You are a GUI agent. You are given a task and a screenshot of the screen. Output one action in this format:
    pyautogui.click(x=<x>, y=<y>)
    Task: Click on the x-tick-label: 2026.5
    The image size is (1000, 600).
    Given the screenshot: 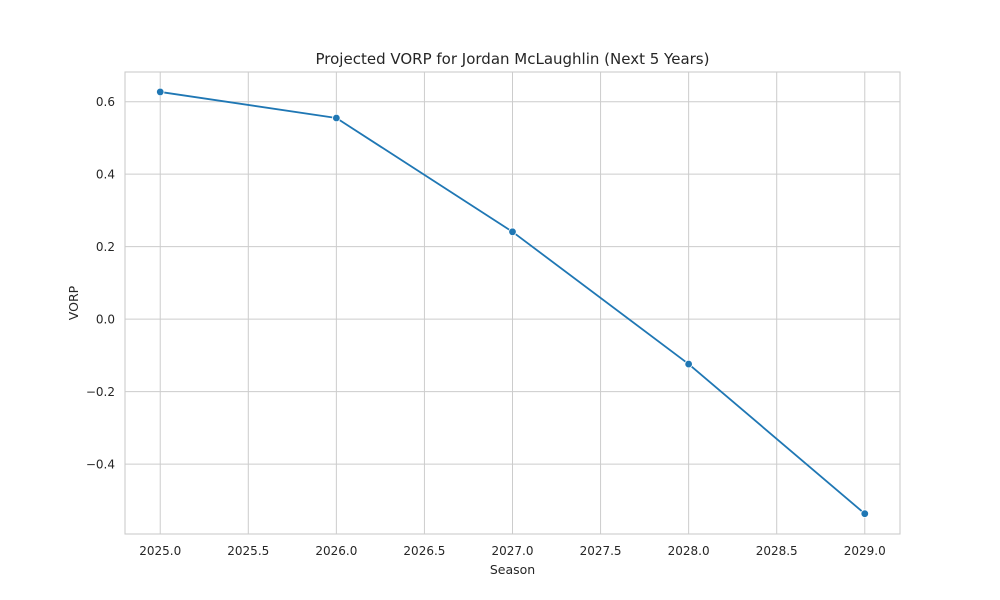 What is the action you would take?
    pyautogui.click(x=424, y=551)
    